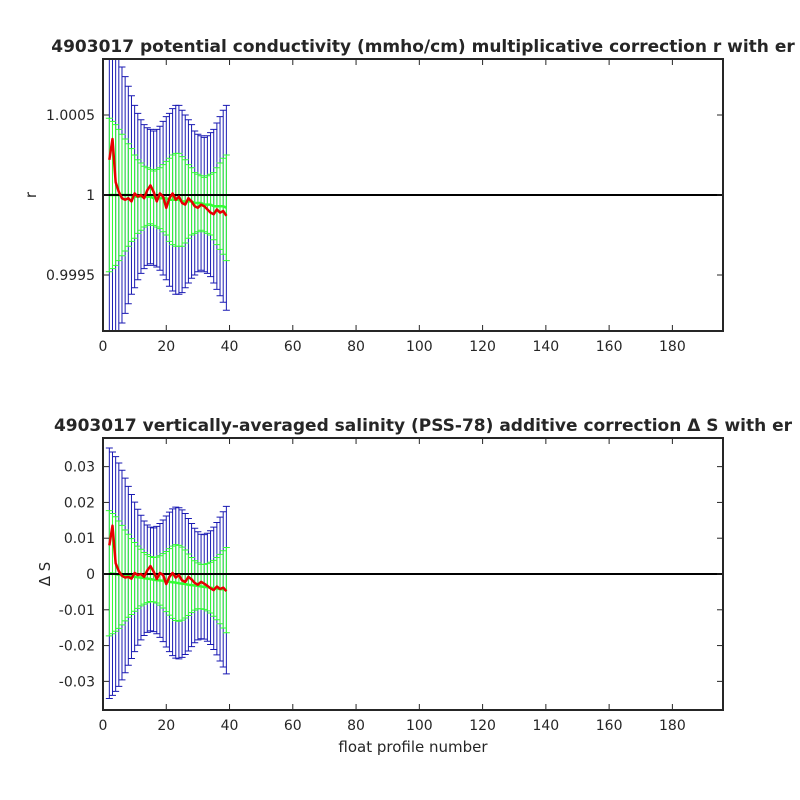 Image resolution: width=800 pixels, height=800 pixels. What do you see at coordinates (77, 611) in the screenshot?
I see `y-tick-label: -0.01` at bounding box center [77, 611].